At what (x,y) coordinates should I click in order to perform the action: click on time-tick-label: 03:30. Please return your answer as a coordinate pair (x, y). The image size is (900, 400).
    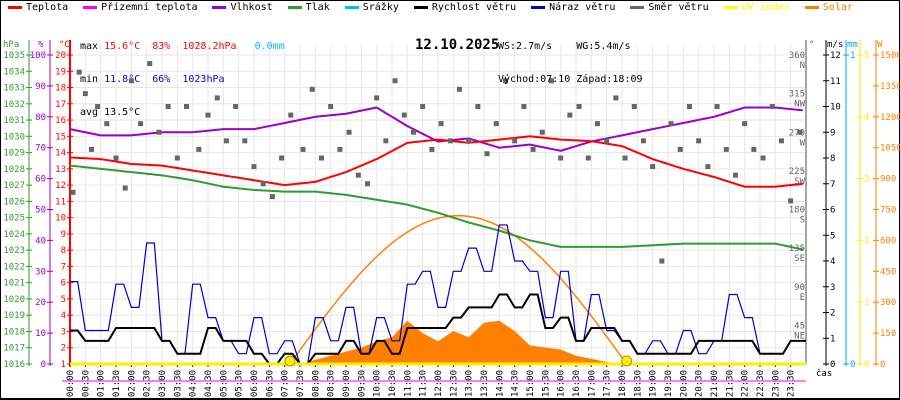
    Looking at the image, I should click on (178, 383).